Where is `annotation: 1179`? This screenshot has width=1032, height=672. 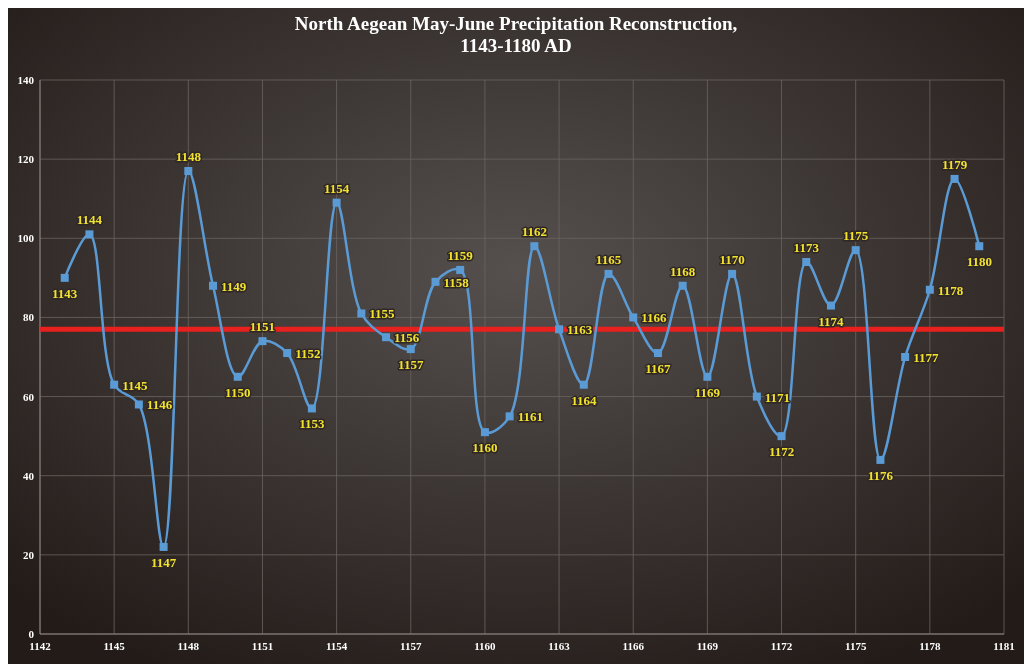 annotation: 1179 is located at coordinates (954, 164).